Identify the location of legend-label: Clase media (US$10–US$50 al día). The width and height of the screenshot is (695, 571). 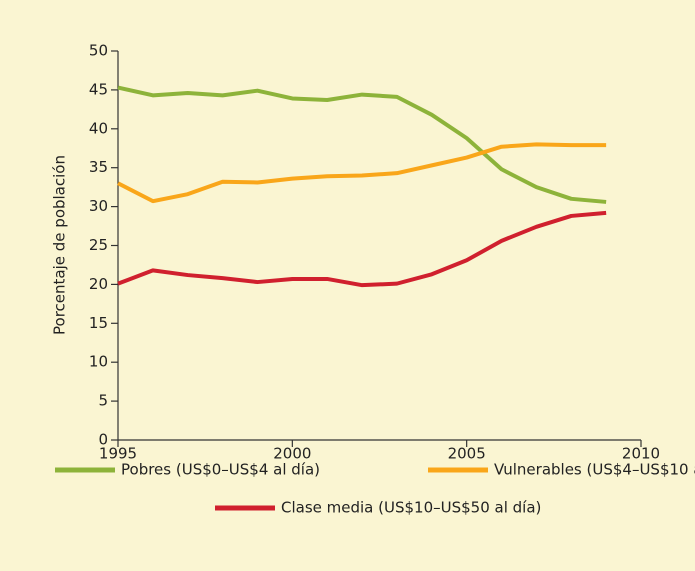
(411, 508).